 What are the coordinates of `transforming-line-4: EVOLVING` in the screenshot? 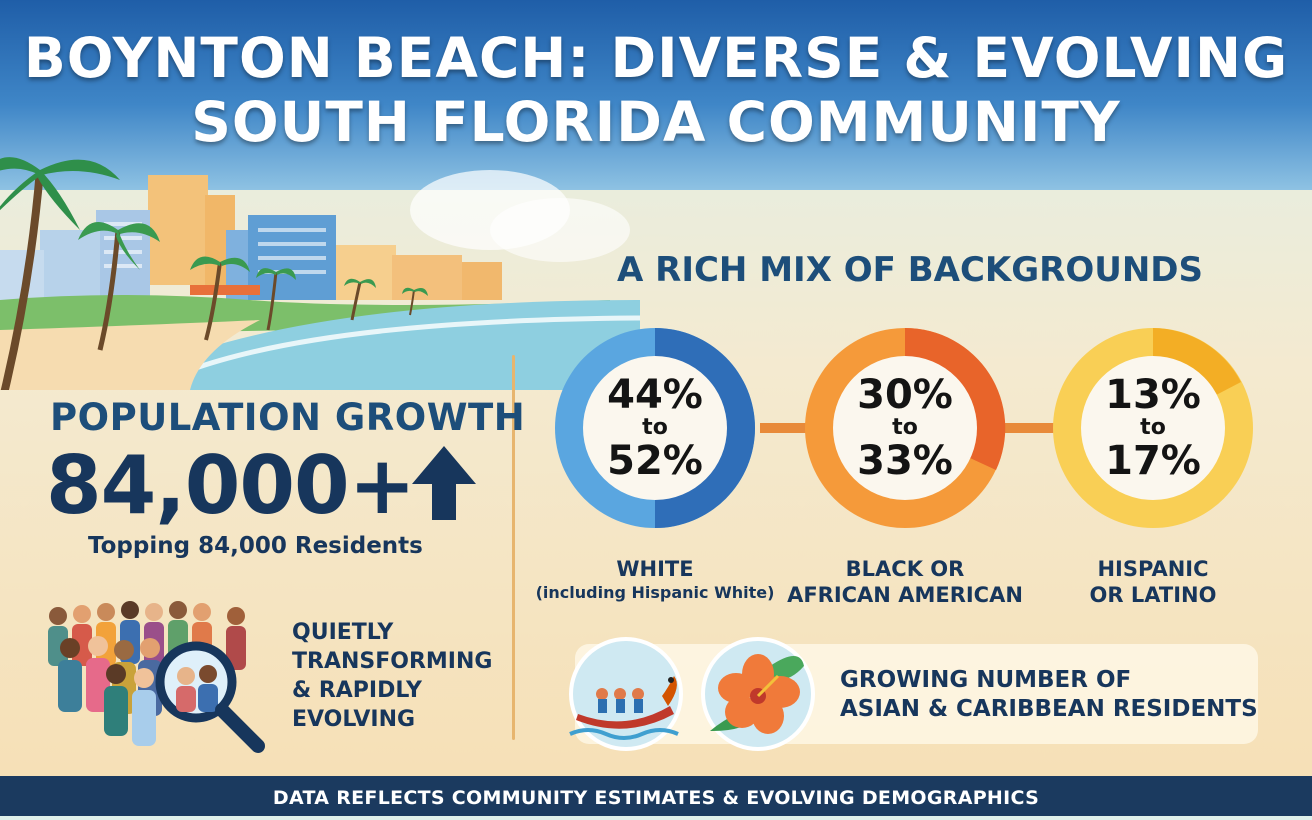 It's located at (354, 719).